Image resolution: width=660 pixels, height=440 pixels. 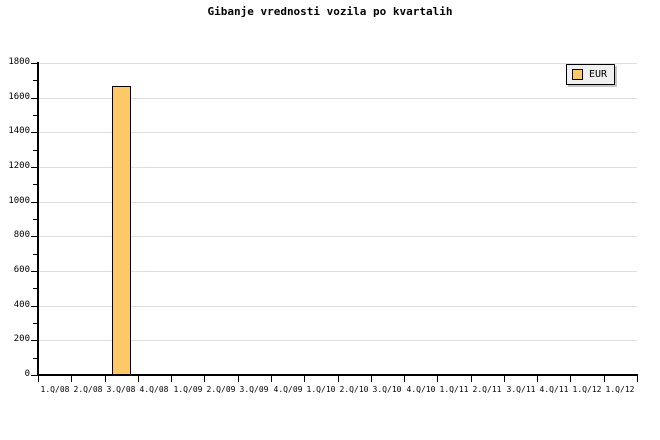 I want to click on x-axis-label: 2.Q/08, so click(x=88, y=389).